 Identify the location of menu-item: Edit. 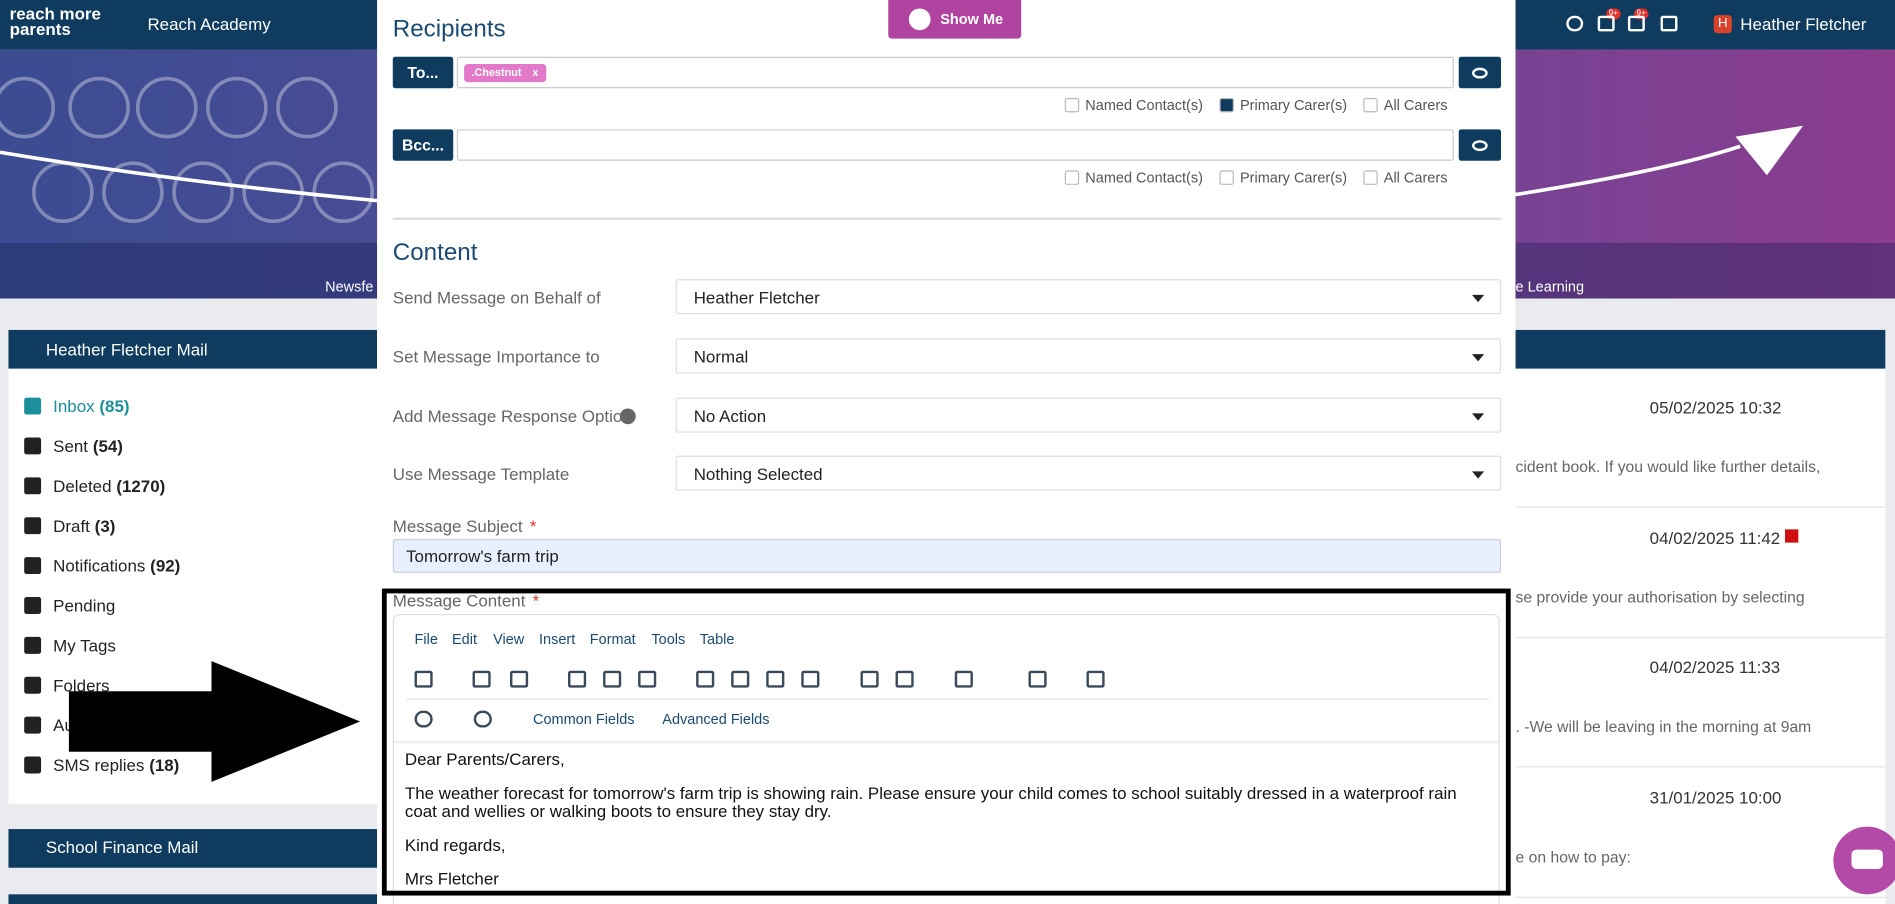
(464, 639).